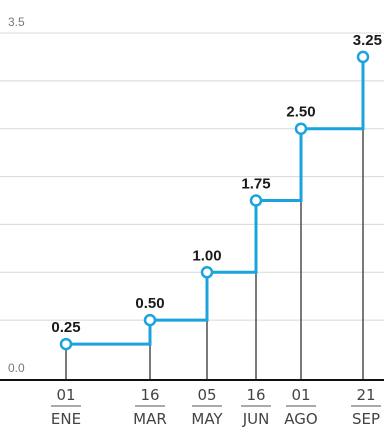 This screenshot has height=434, width=384. I want to click on x-axis-labels: 01 ENE 16 MAR 05 MAY 16 JUN 01 AGO 21 SEP, so click(216, 407).